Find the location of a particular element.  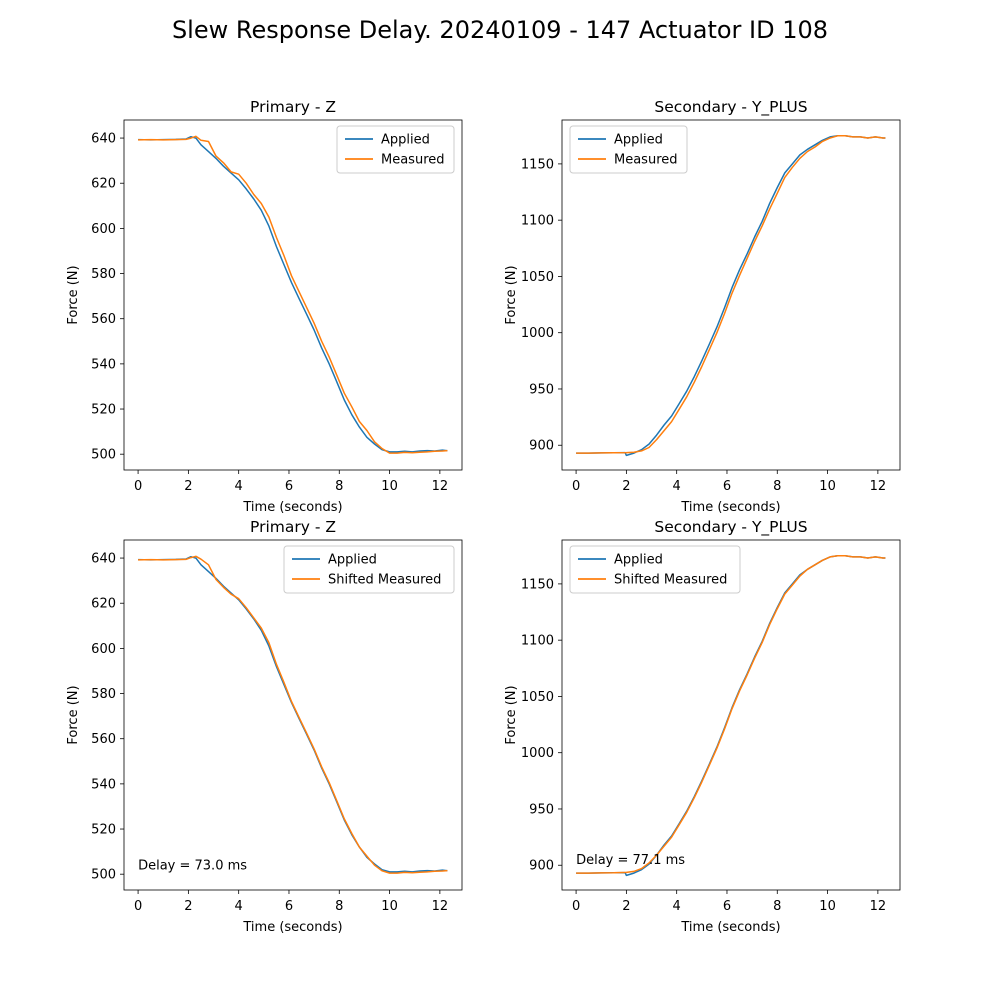

legend-label: Shifted Measured is located at coordinates (384, 580).